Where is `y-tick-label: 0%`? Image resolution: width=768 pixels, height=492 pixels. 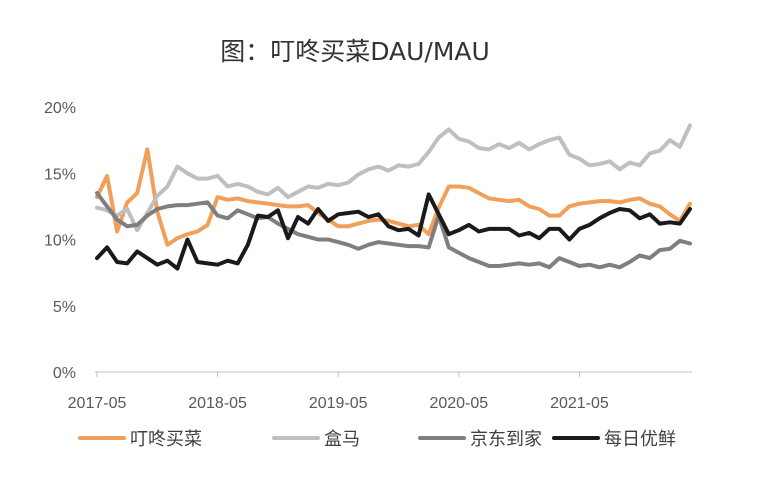 y-tick-label: 0% is located at coordinates (64, 373).